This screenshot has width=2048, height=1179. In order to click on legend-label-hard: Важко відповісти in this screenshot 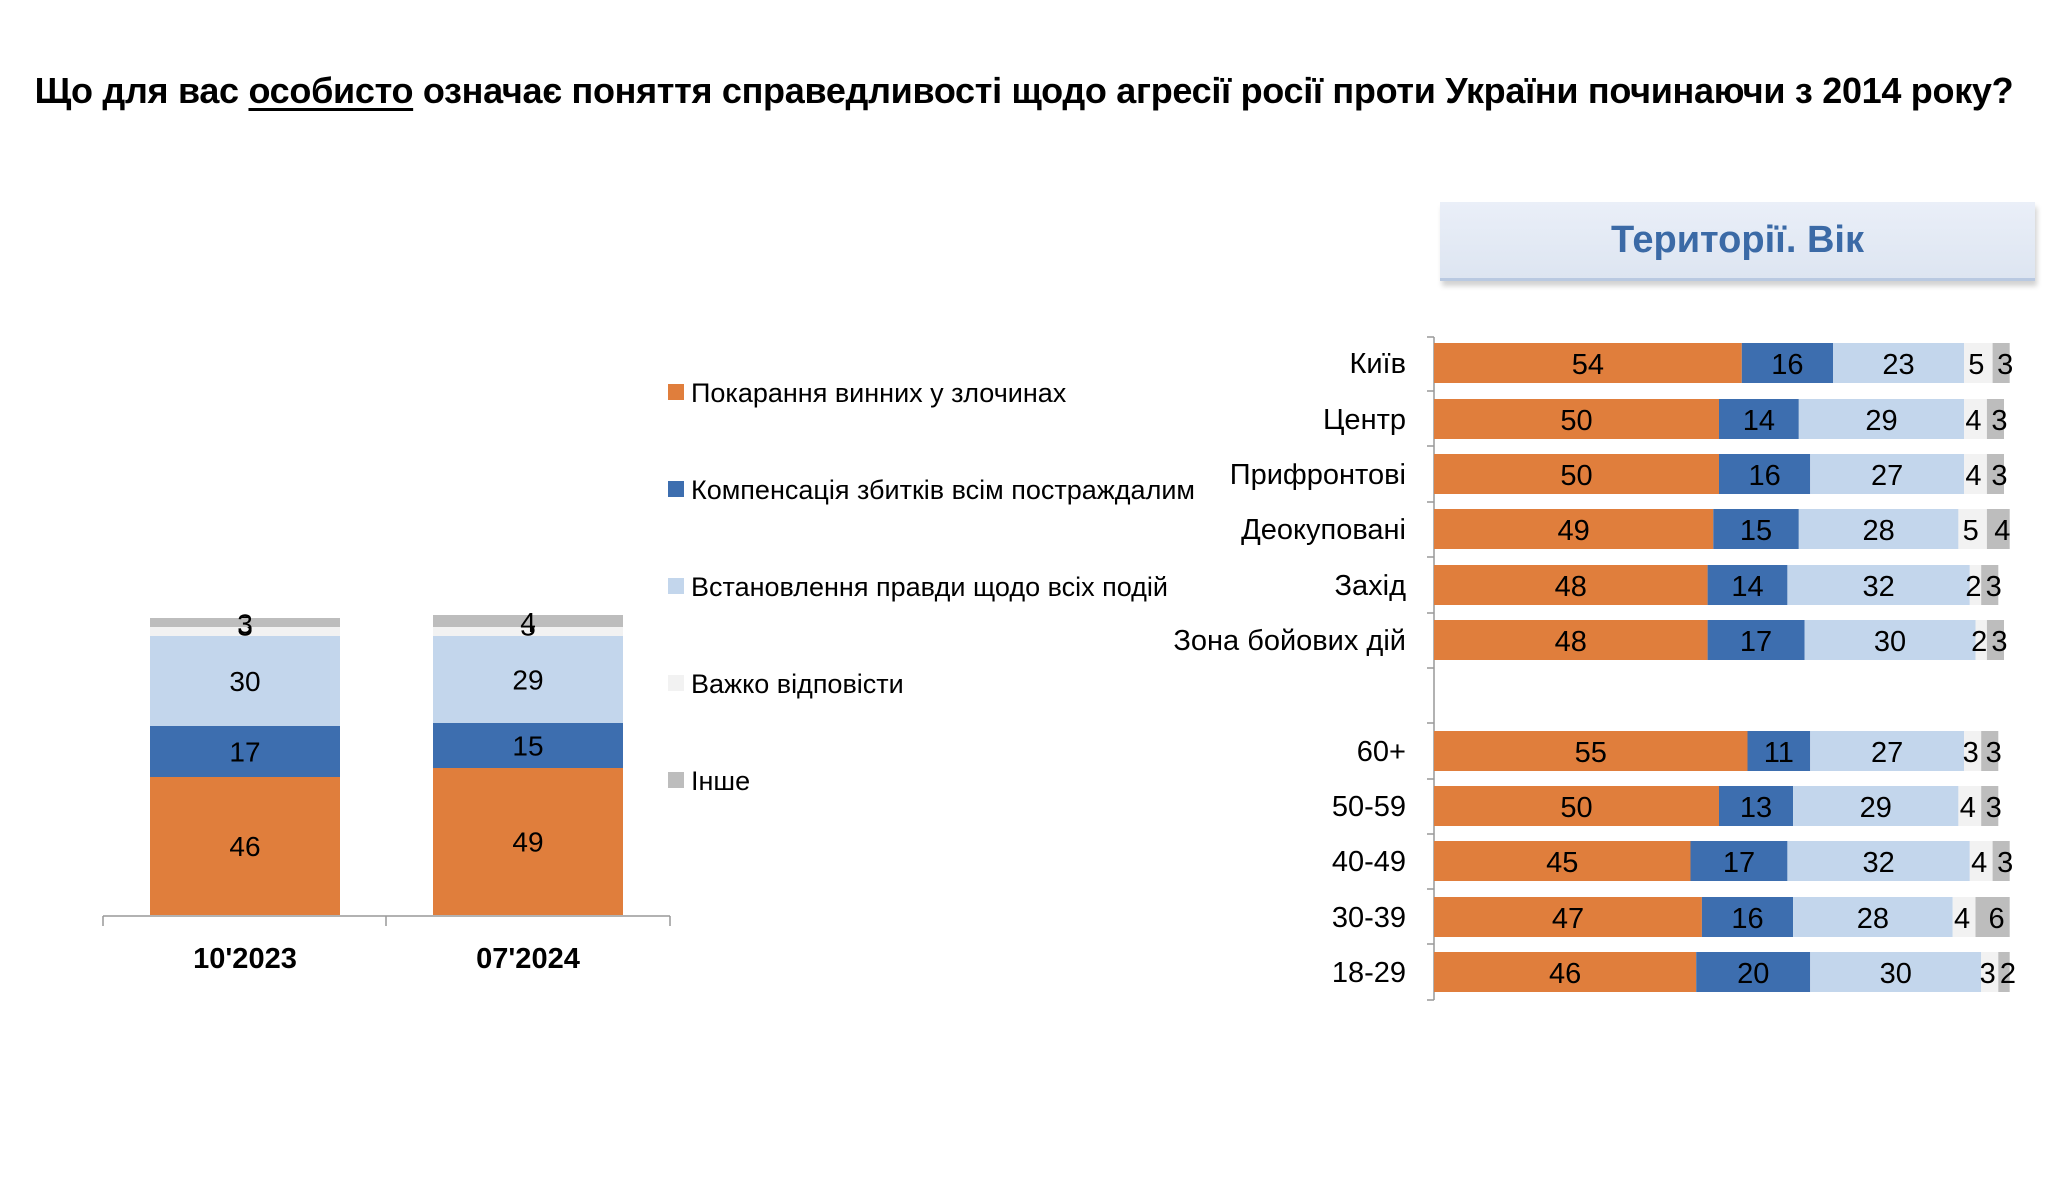, I will do `click(797, 684)`.